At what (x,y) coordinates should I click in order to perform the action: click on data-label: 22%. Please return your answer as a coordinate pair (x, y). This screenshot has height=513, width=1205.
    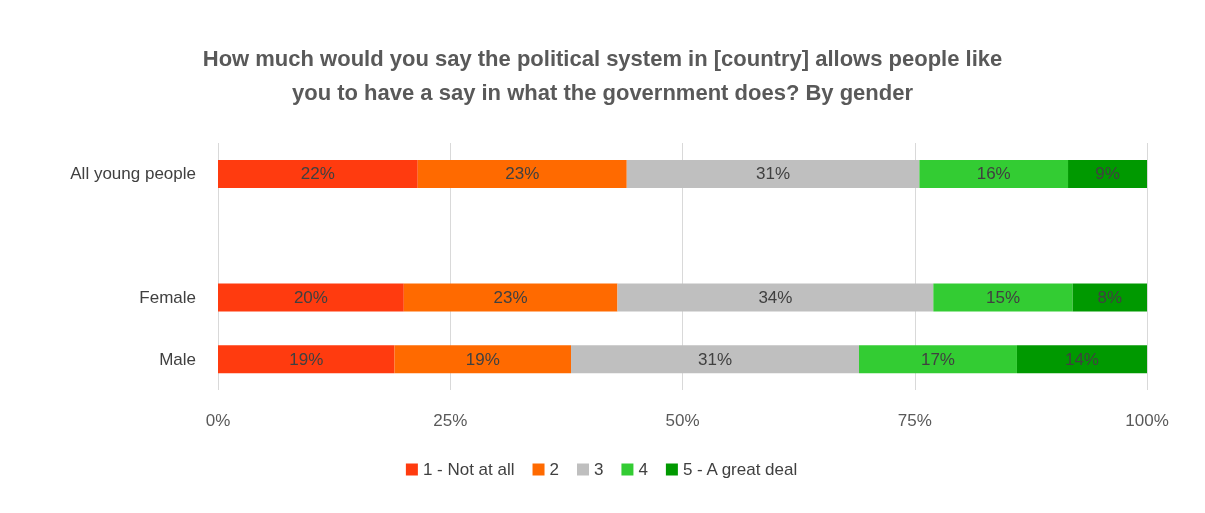
    Looking at the image, I should click on (317, 174).